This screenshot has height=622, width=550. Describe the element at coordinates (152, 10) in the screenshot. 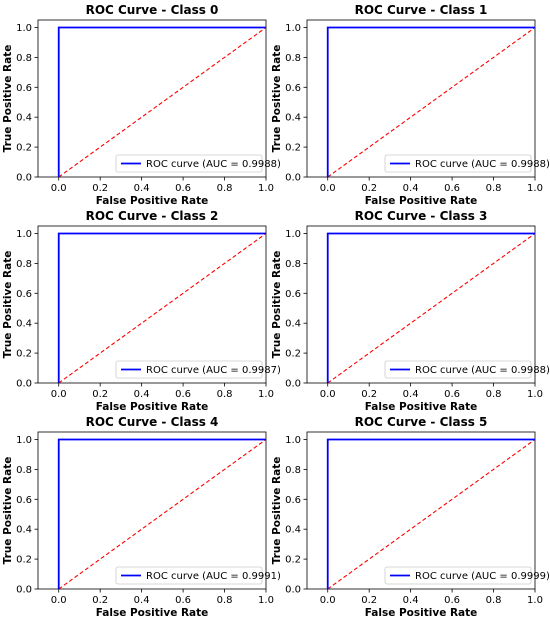

I see `chart-title: ROC Curve - Class 0` at that location.